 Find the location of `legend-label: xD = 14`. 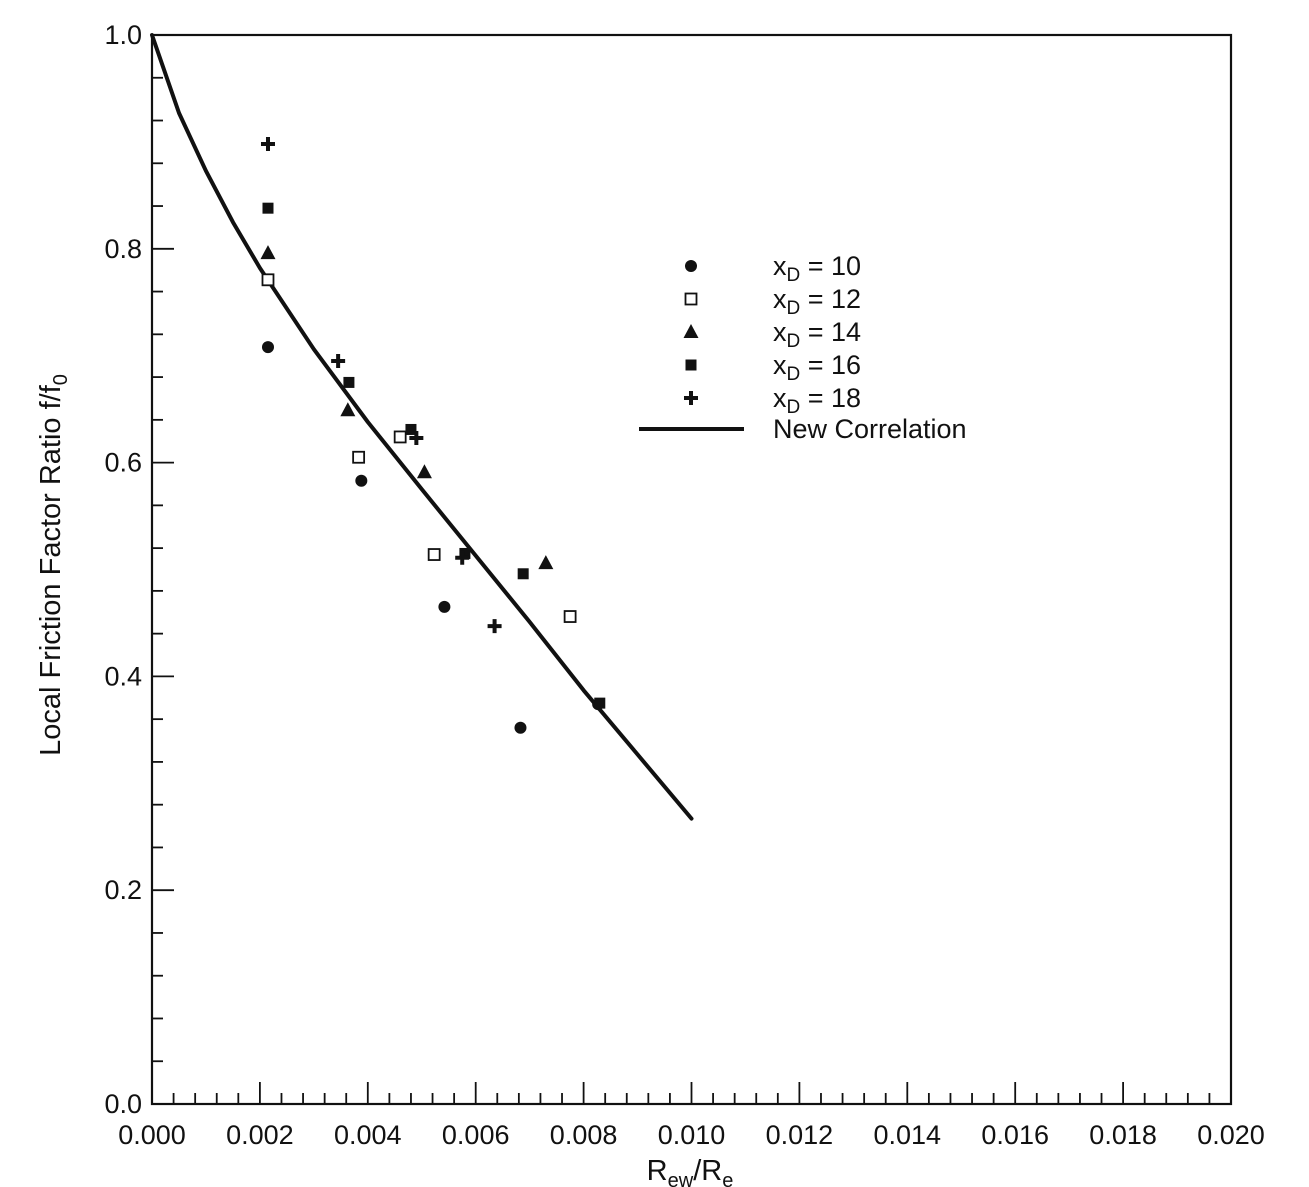

legend-label: xD = 14 is located at coordinates (817, 334).